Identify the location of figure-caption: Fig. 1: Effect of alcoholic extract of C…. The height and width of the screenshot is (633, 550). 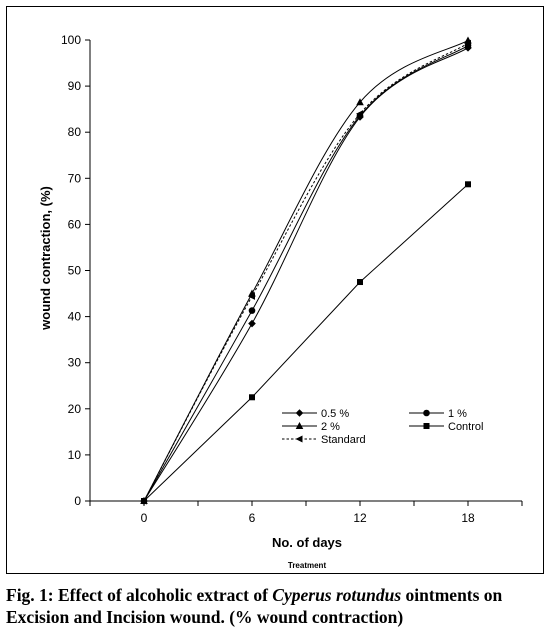
(276, 606).